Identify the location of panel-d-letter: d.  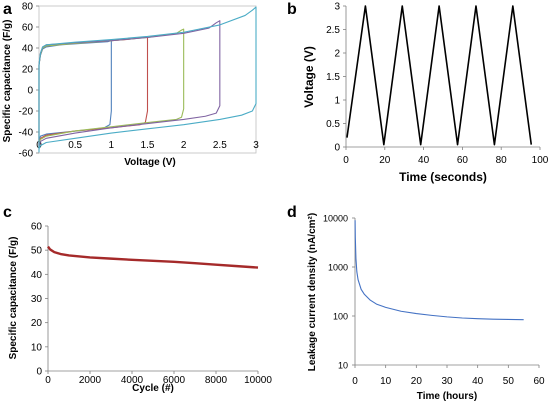
(292, 212).